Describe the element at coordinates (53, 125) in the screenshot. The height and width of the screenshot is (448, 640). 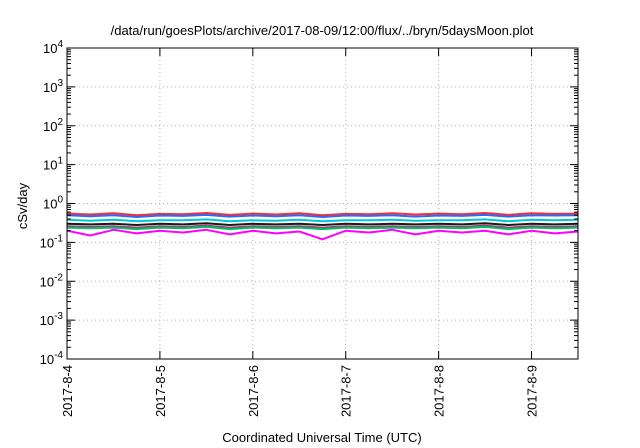
I see `y-tick-label: 10²` at that location.